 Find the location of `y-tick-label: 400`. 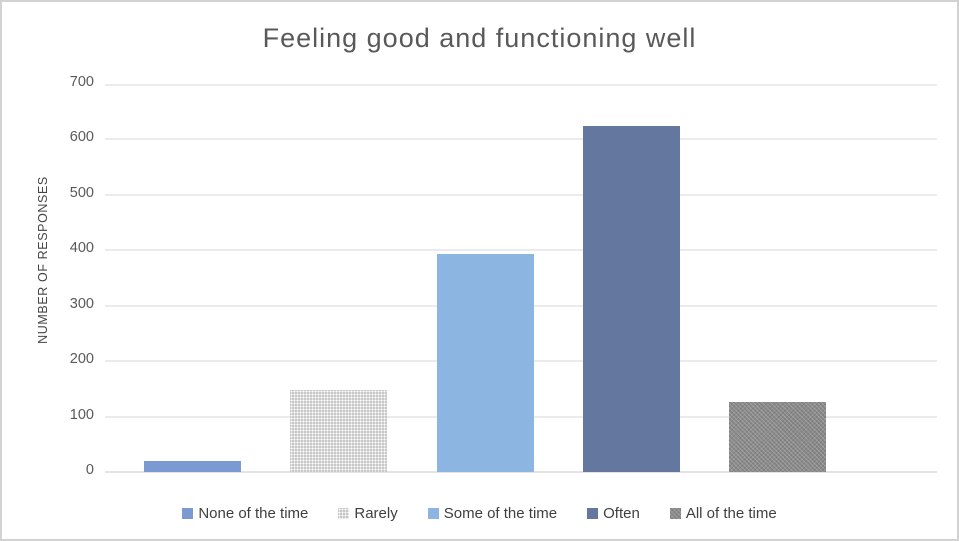

y-tick-label: 400 is located at coordinates (81, 248).